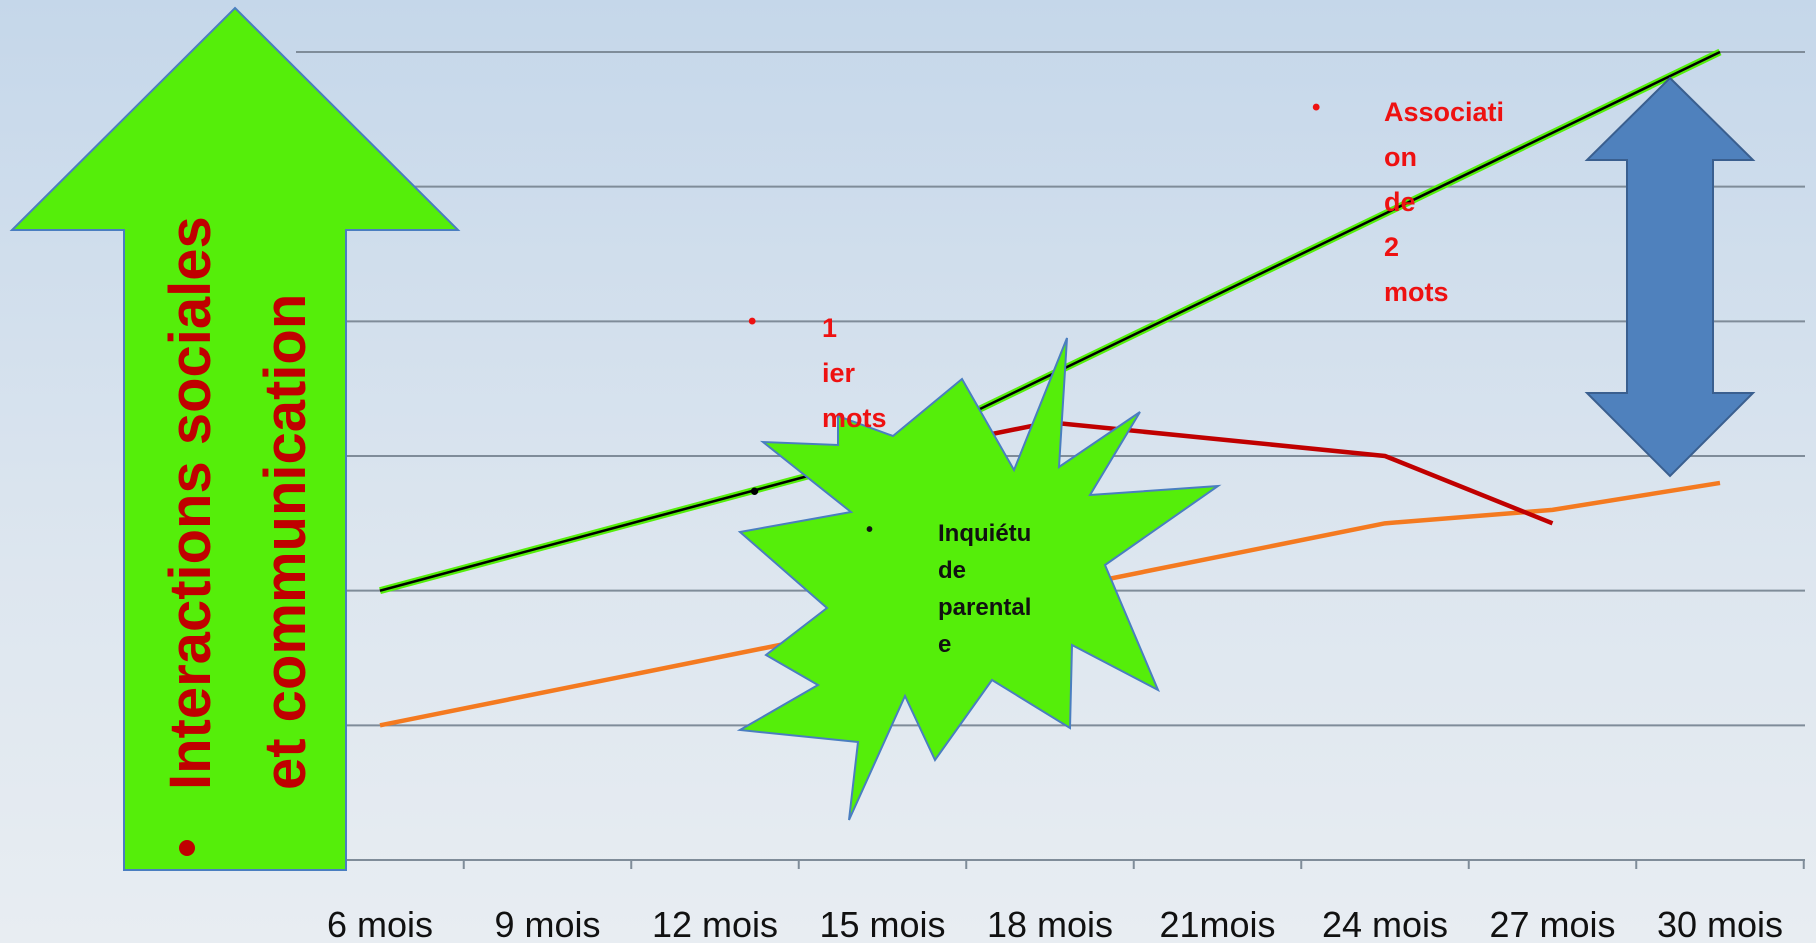  Describe the element at coordinates (1050, 923) in the screenshot. I see `x-tick-label: 18 mois` at that location.